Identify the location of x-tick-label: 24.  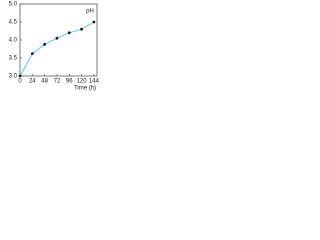
(32, 82).